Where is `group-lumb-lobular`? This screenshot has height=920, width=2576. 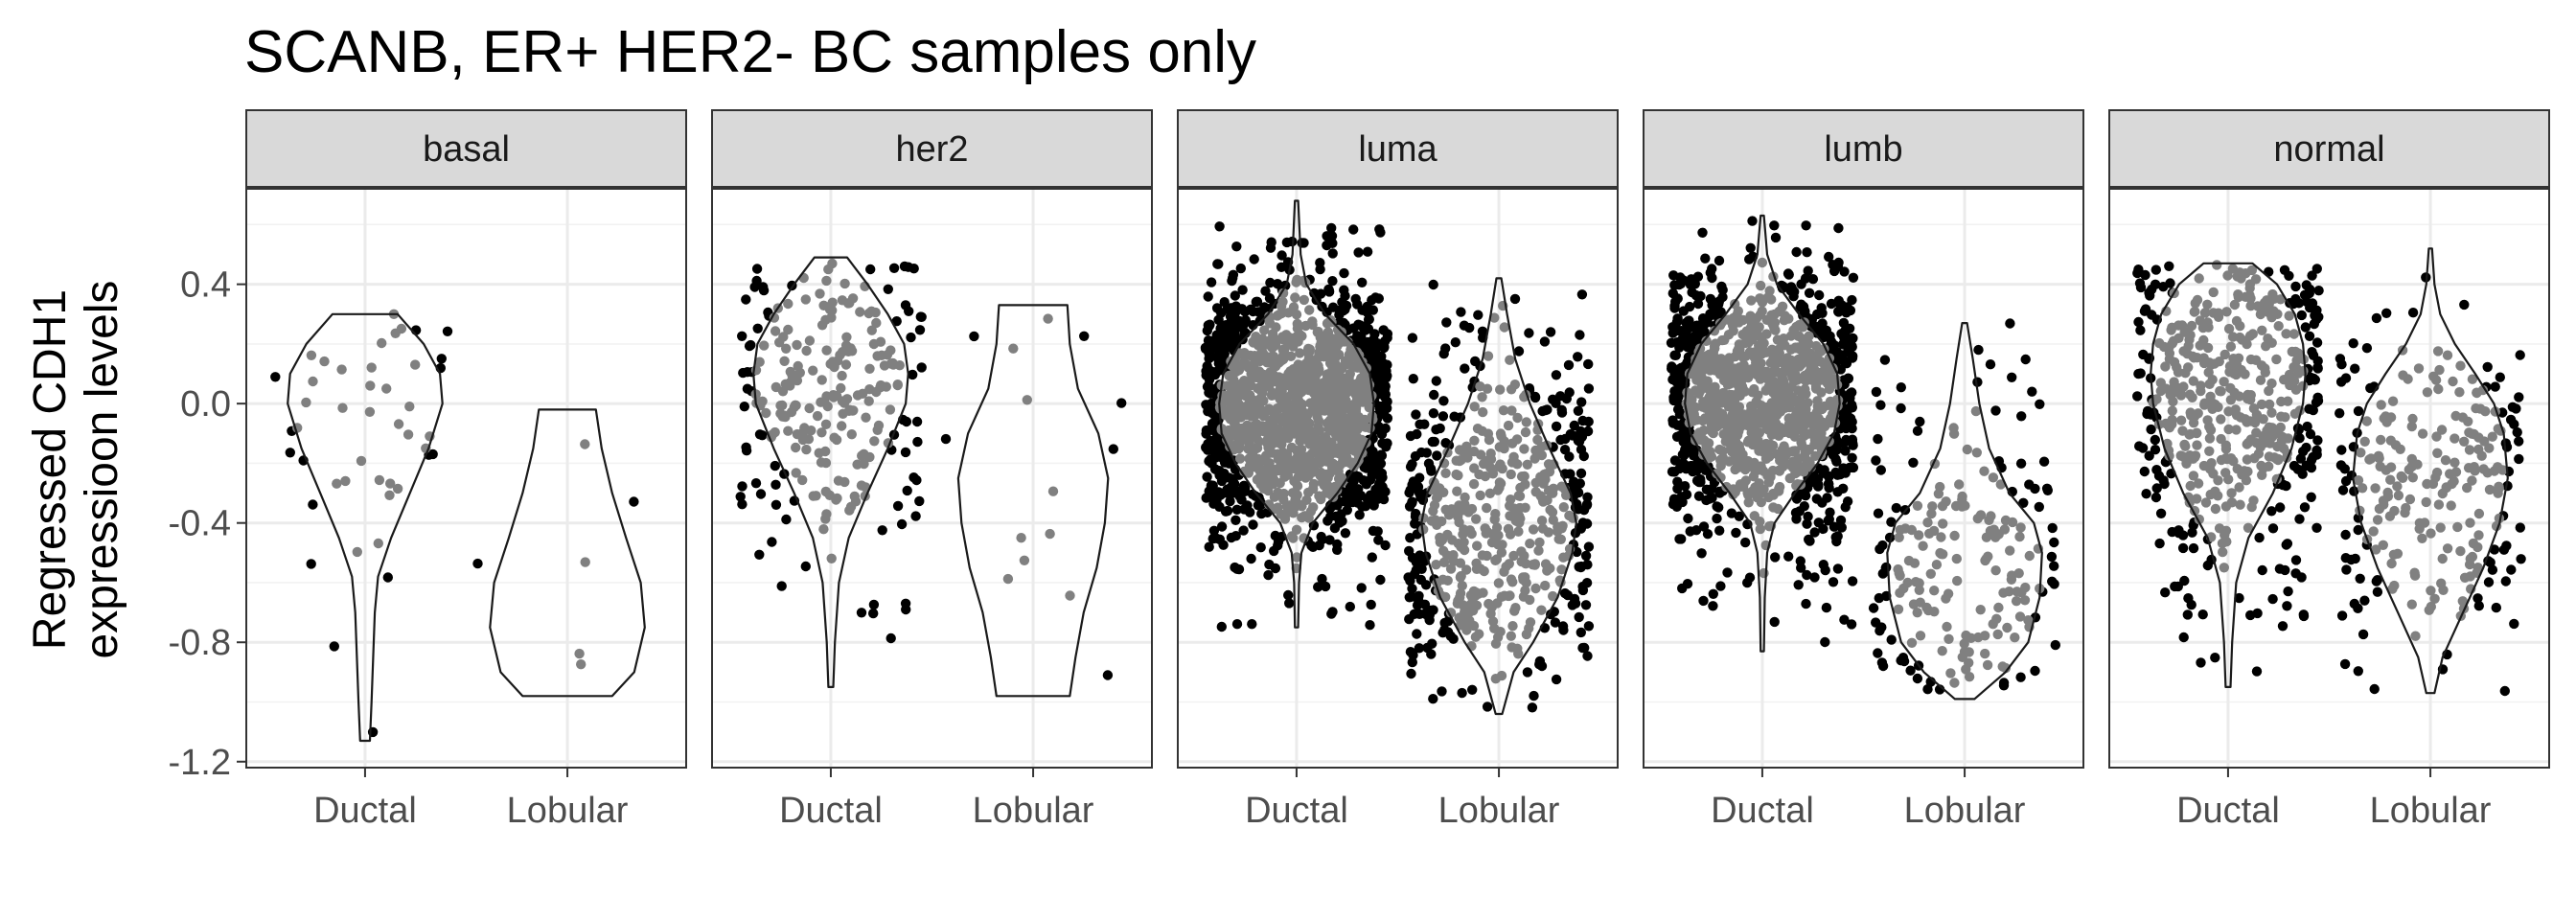 group-lumb-lobular is located at coordinates (1964, 510).